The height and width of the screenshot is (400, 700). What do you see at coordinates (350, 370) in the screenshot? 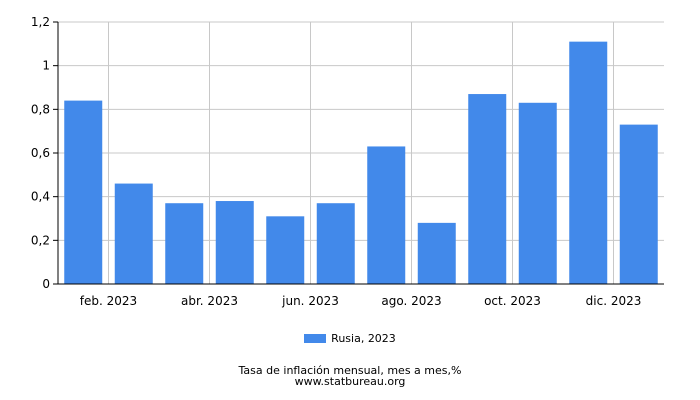
I see `chart-caption: Tasa de inflación mensual, mes a mes,%` at bounding box center [350, 370].